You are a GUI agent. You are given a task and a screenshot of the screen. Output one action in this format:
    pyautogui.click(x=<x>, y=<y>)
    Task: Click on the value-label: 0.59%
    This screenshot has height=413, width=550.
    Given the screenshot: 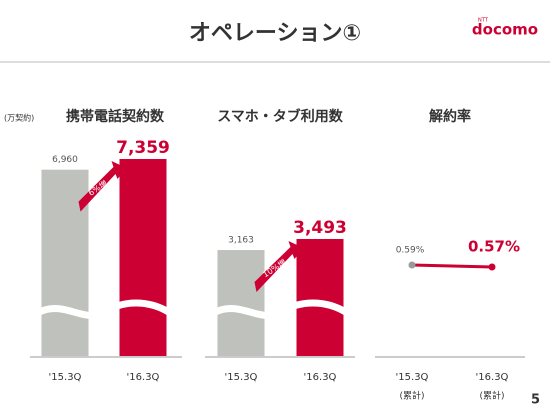 What is the action you would take?
    pyautogui.click(x=410, y=251)
    